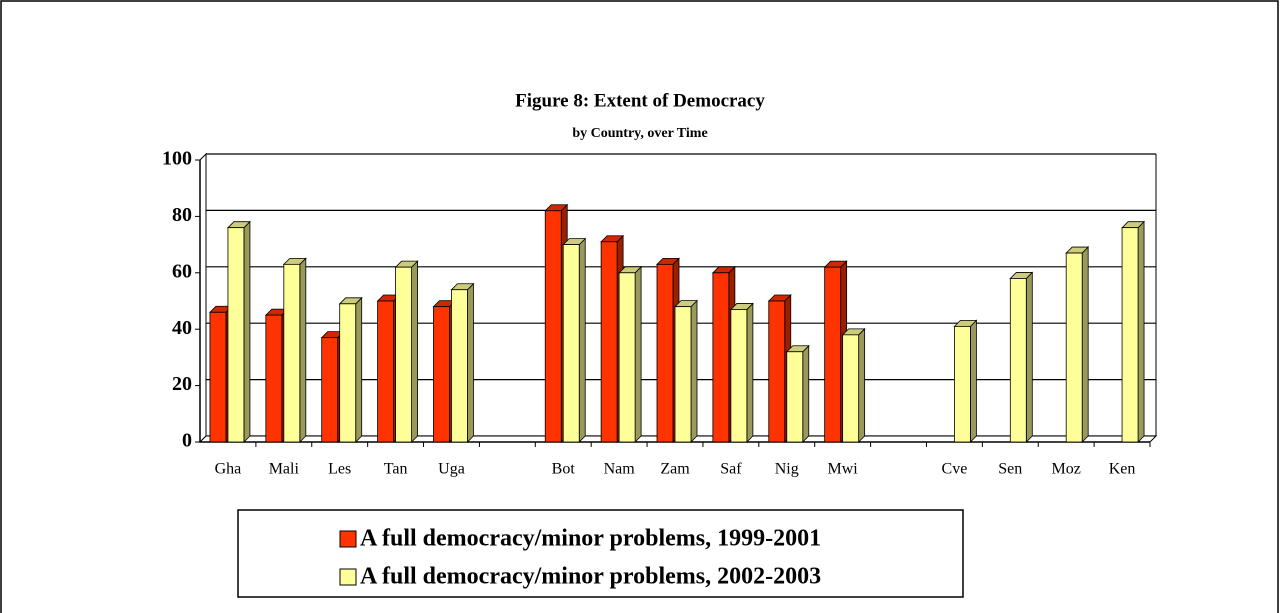  What do you see at coordinates (1122, 469) in the screenshot?
I see `x-tick-label: Ken` at bounding box center [1122, 469].